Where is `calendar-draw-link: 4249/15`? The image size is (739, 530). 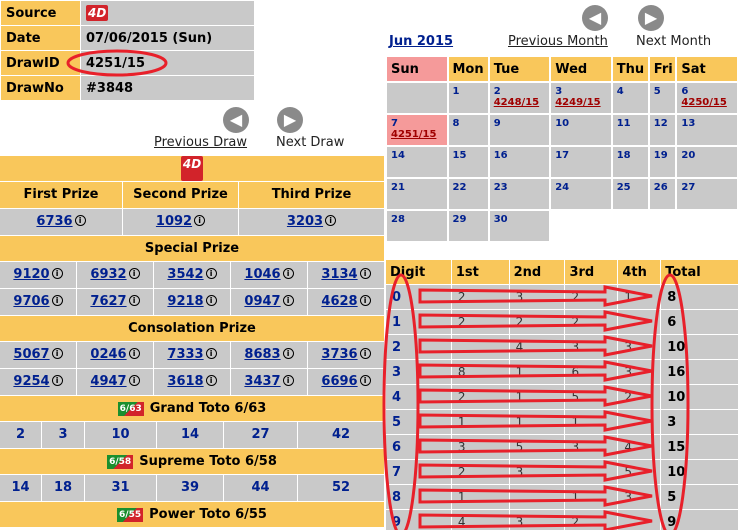
calendar-draw-link: 4249/15 is located at coordinates (578, 102).